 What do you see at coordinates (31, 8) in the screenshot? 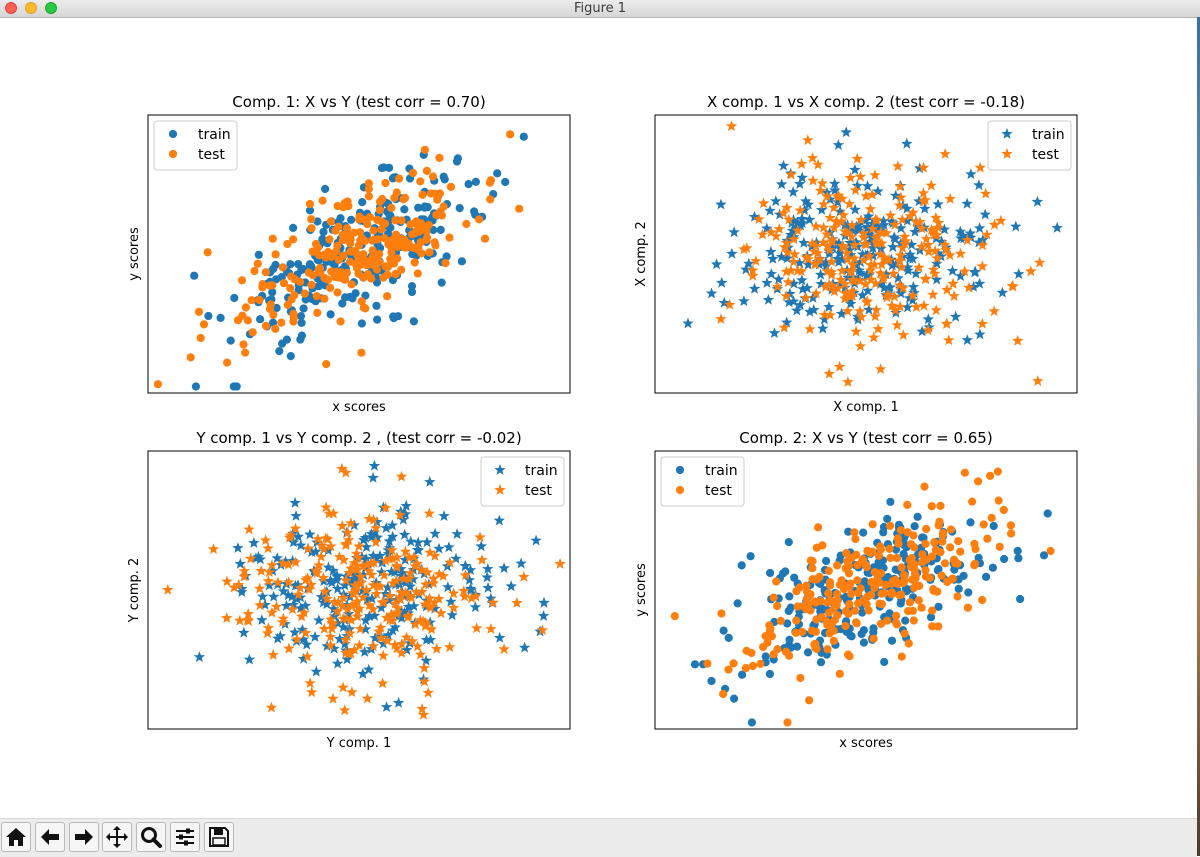
I see `minimize-window-button` at bounding box center [31, 8].